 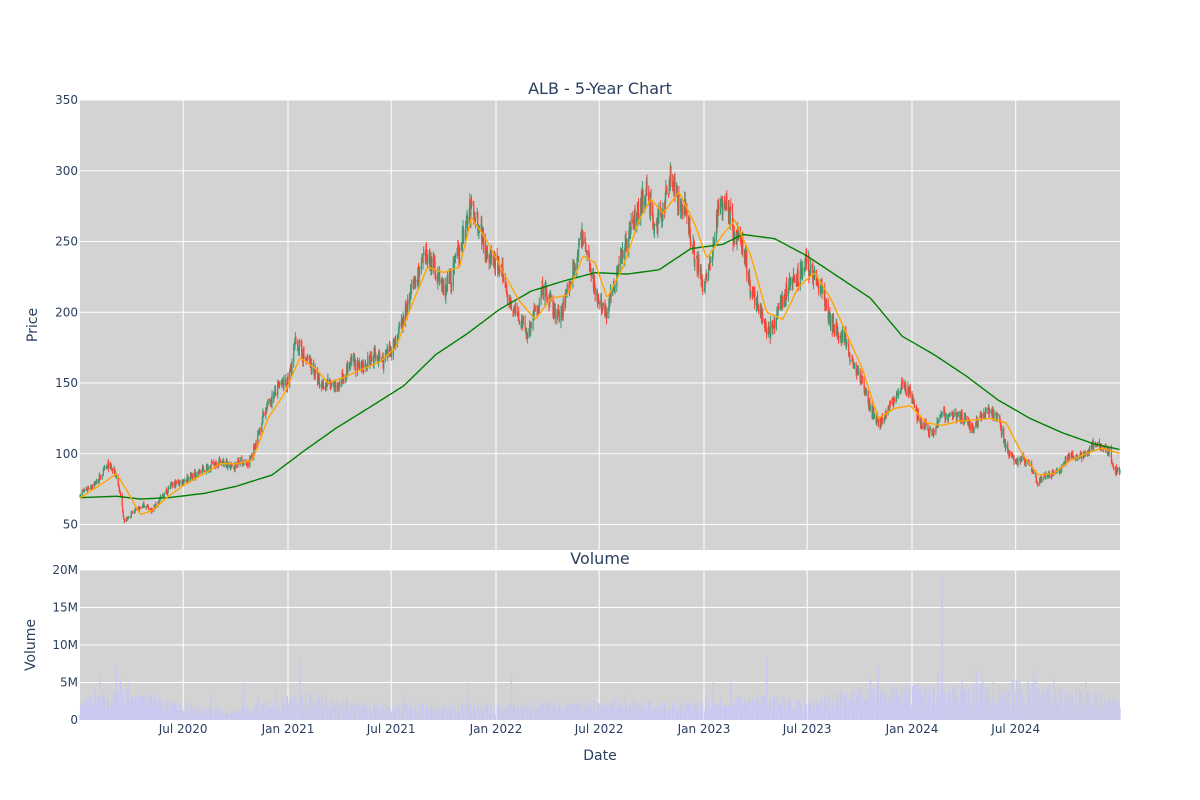 What do you see at coordinates (942, 646) in the screenshot?
I see `volume-spike-bar` at bounding box center [942, 646].